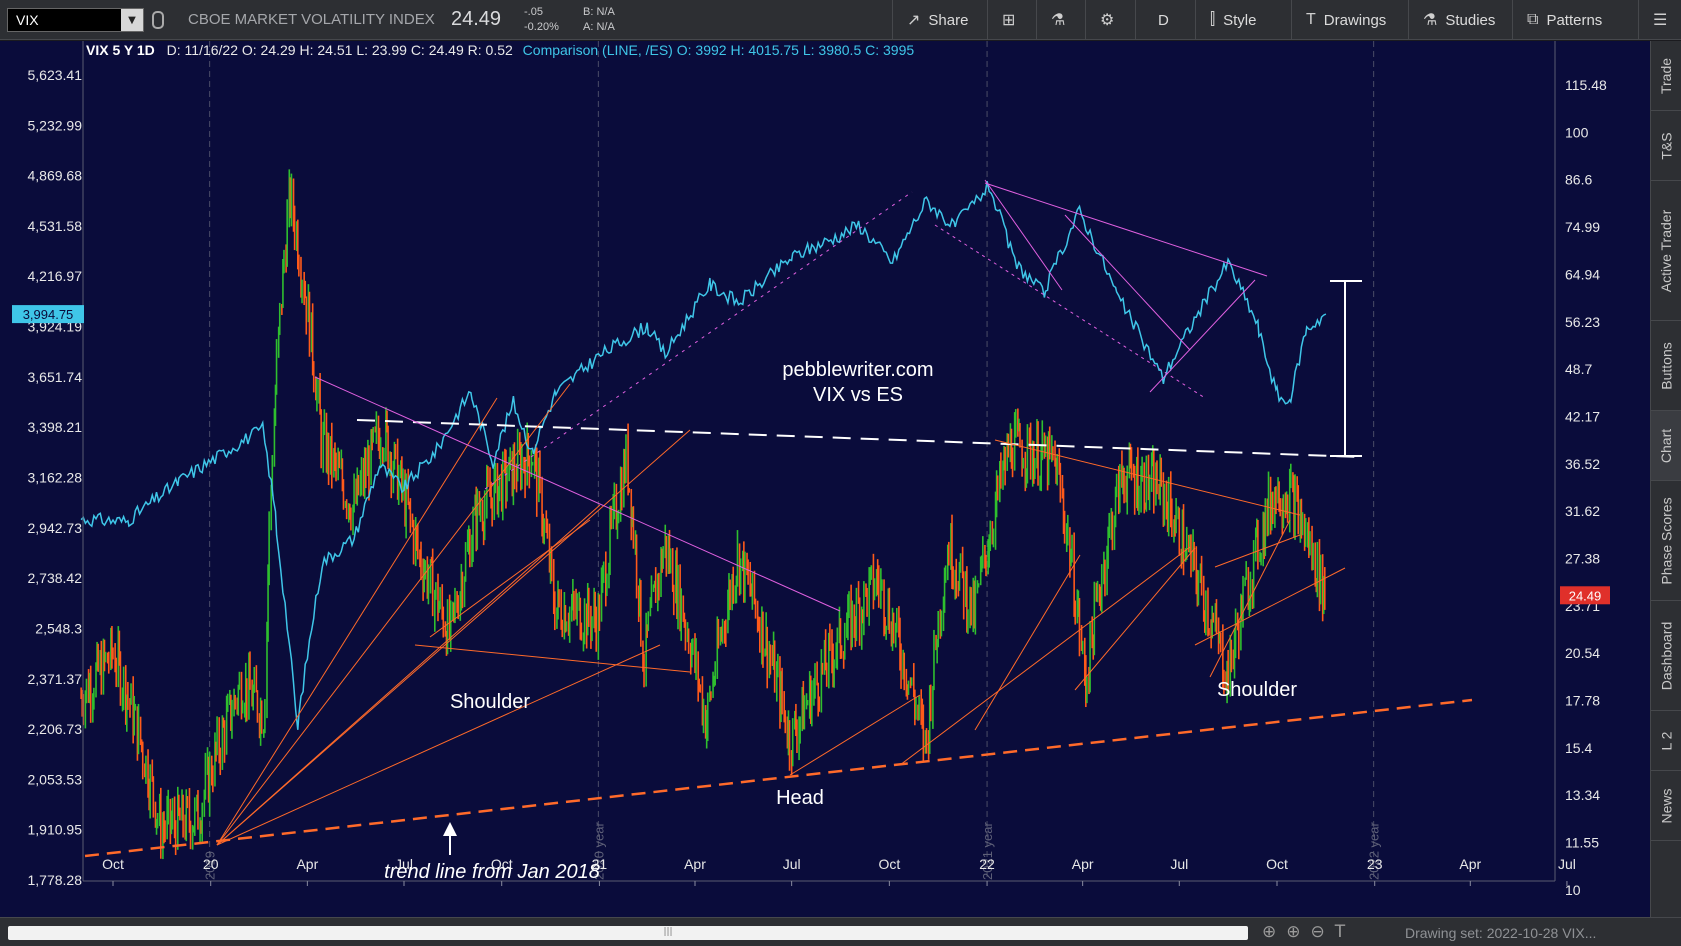 The image size is (1681, 946). Describe the element at coordinates (55, 679) in the screenshot. I see `left-axis-tick-label: 2,371.37` at that location.